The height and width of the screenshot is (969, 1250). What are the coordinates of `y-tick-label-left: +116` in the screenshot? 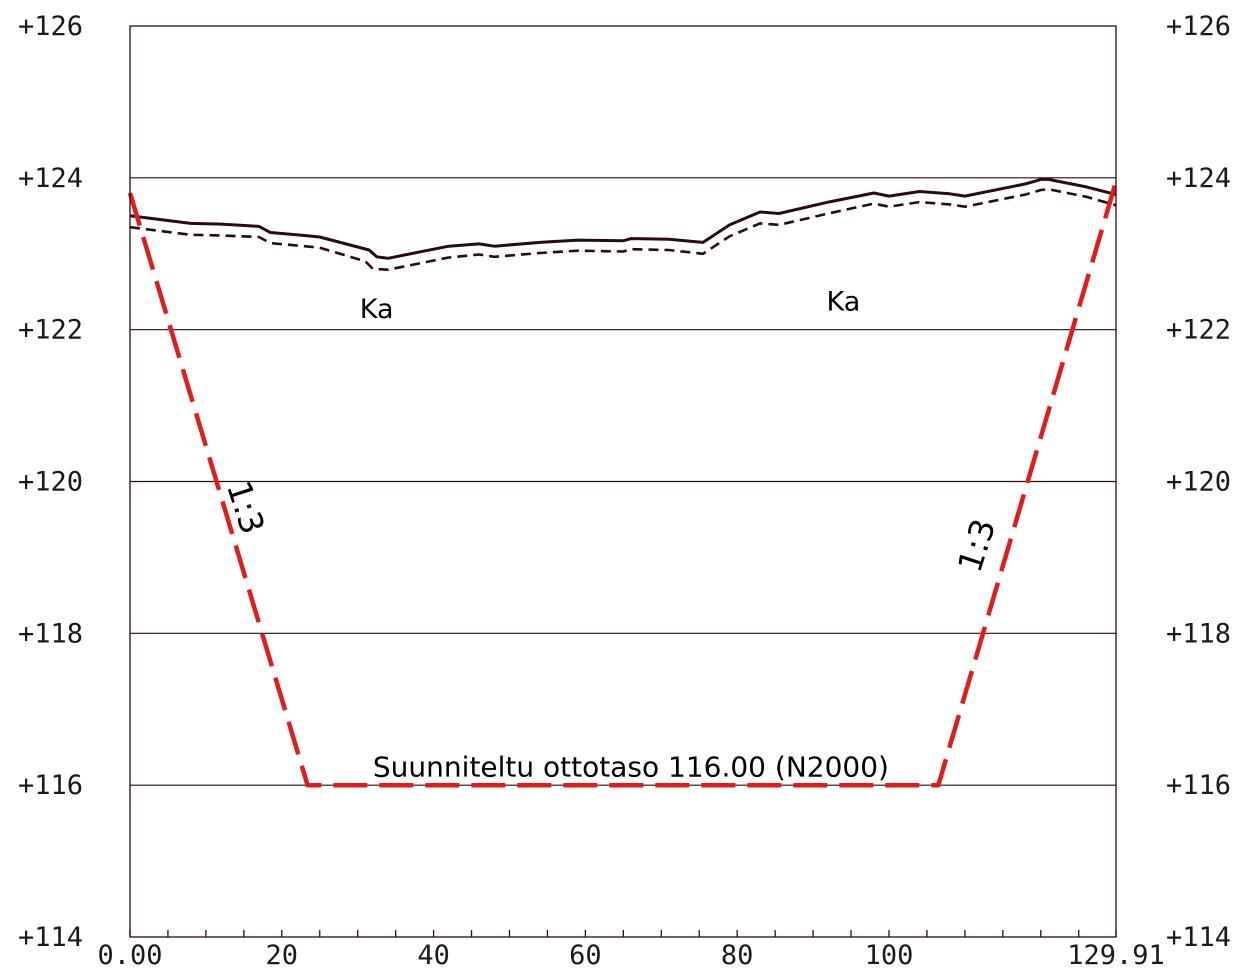 It's located at (50, 785).